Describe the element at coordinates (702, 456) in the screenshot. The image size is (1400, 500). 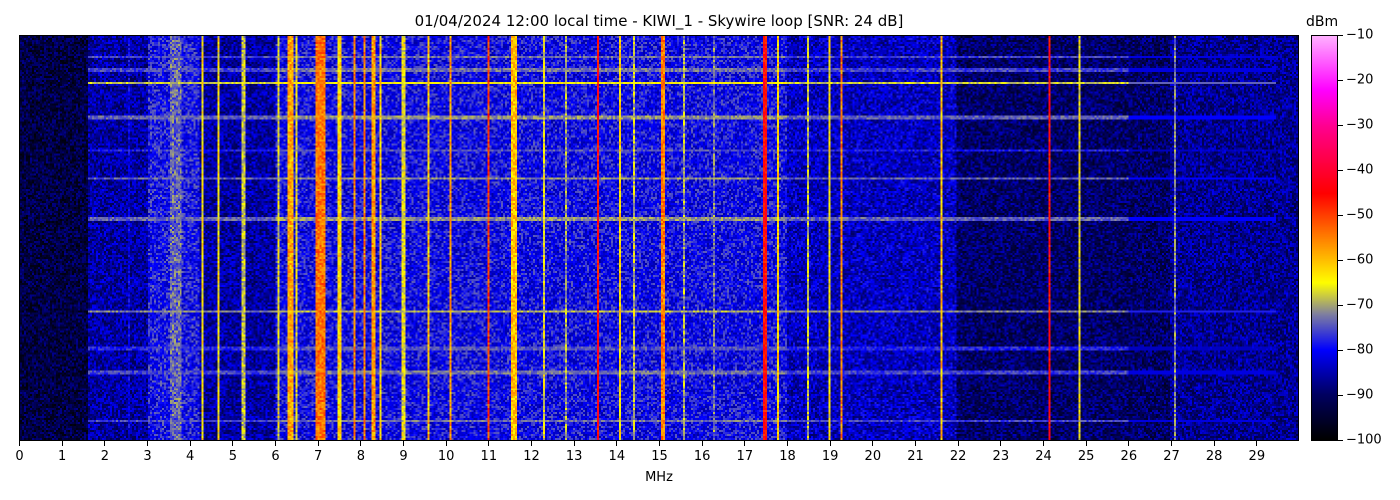
I see `x-tick-label: 16` at that location.